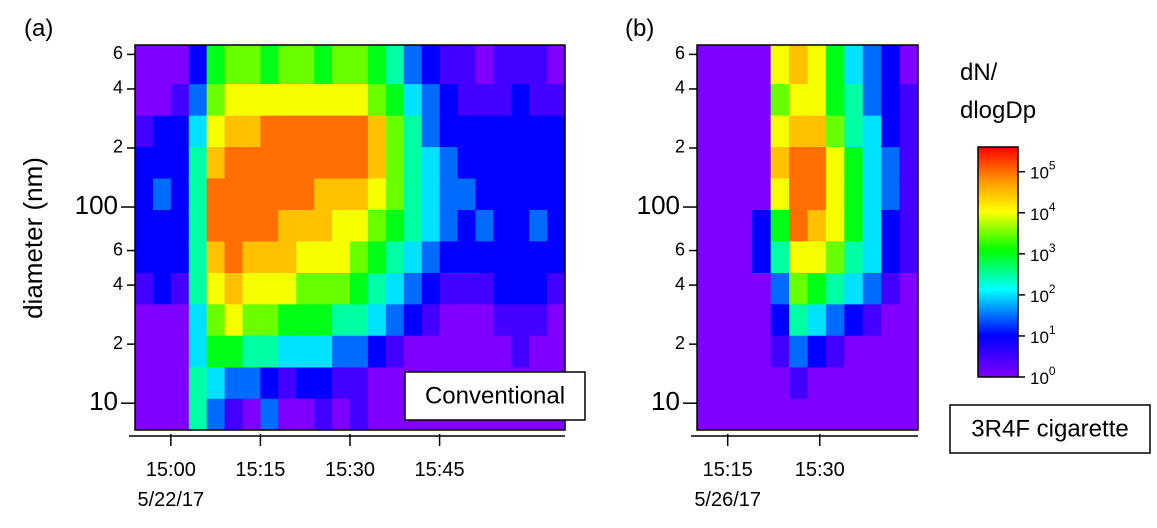 This screenshot has height=528, width=1157. I want to click on x-tick-label: 15:30, so click(350, 470).